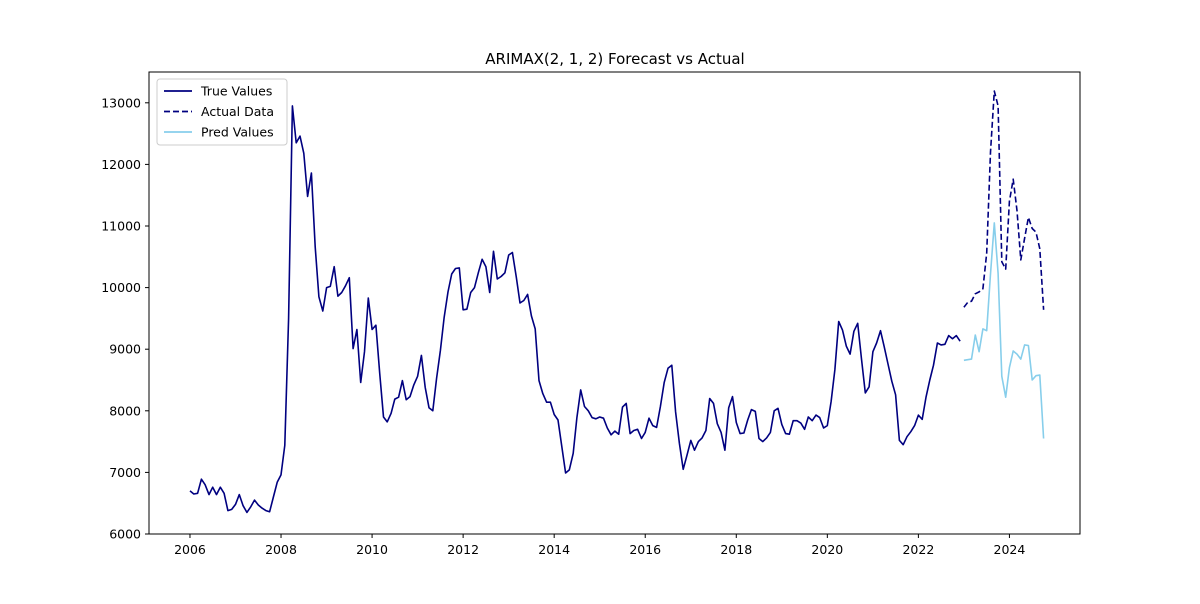  What do you see at coordinates (463, 549) in the screenshot?
I see `x-tick-label: 2012` at bounding box center [463, 549].